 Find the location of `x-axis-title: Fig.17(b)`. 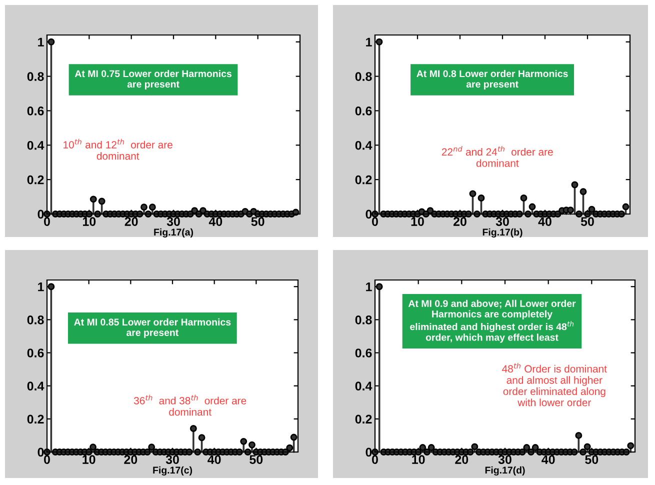

x-axis-title: Fig.17(b) is located at coordinates (502, 233).